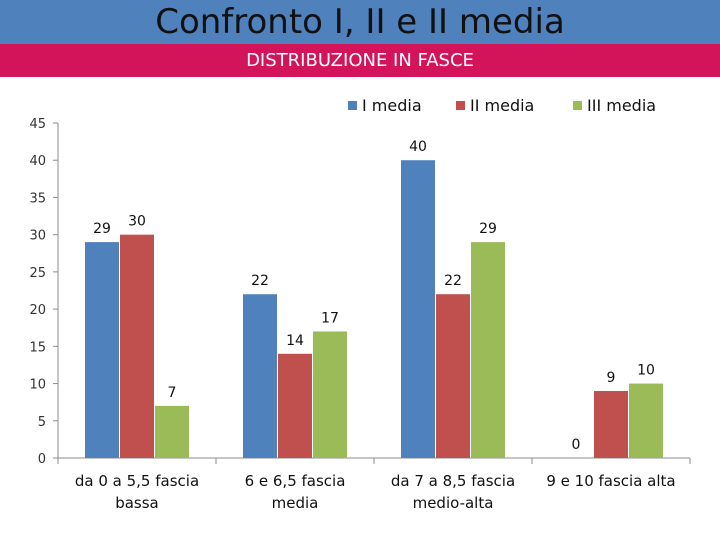 Image resolution: width=720 pixels, height=540 pixels. Describe the element at coordinates (621, 105) in the screenshot. I see `legend-label: III media` at that location.